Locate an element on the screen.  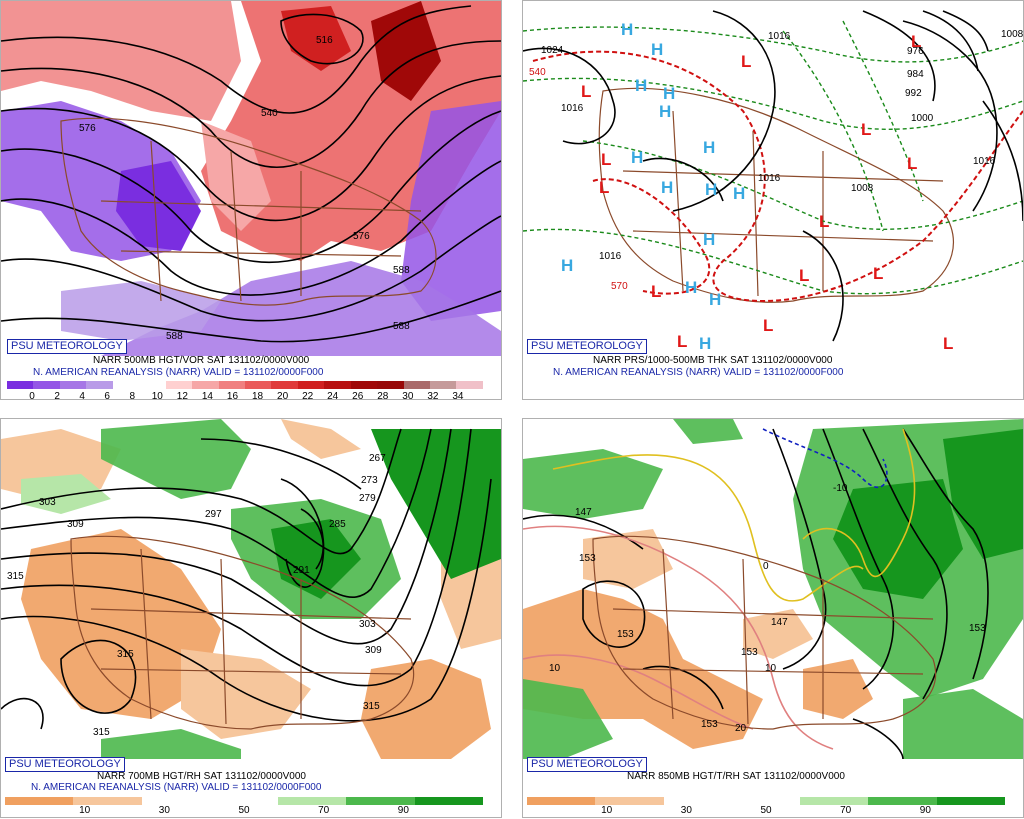
colorbar-label: 14 is located at coordinates (207, 395).